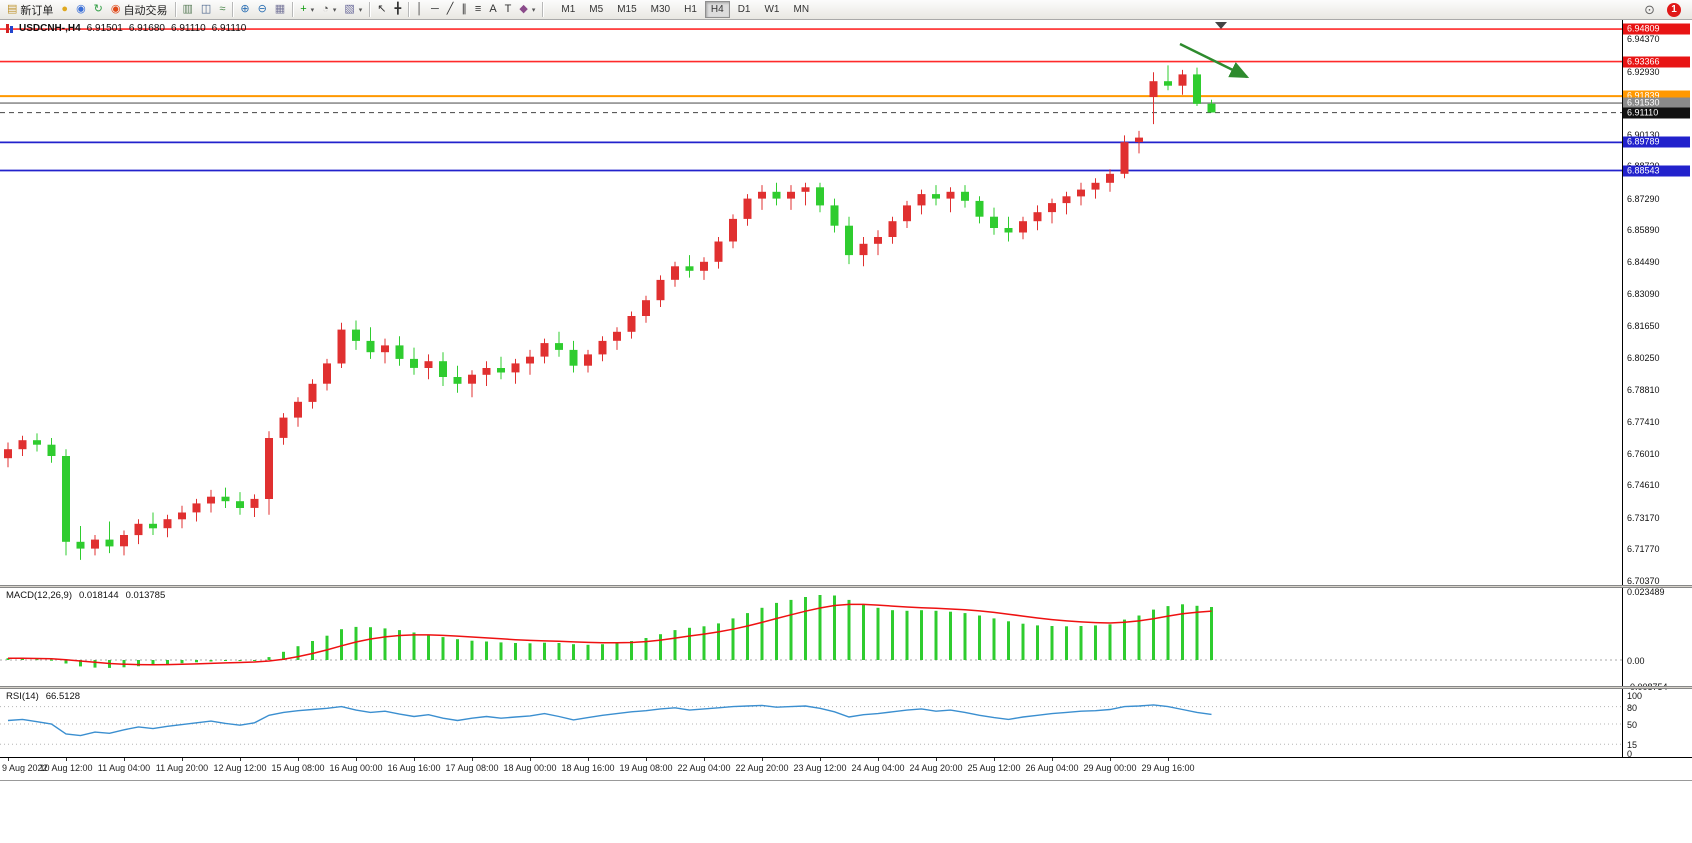 The image size is (1692, 843). What do you see at coordinates (1643, 262) in the screenshot?
I see `price-scale-label: 6.84490` at bounding box center [1643, 262].